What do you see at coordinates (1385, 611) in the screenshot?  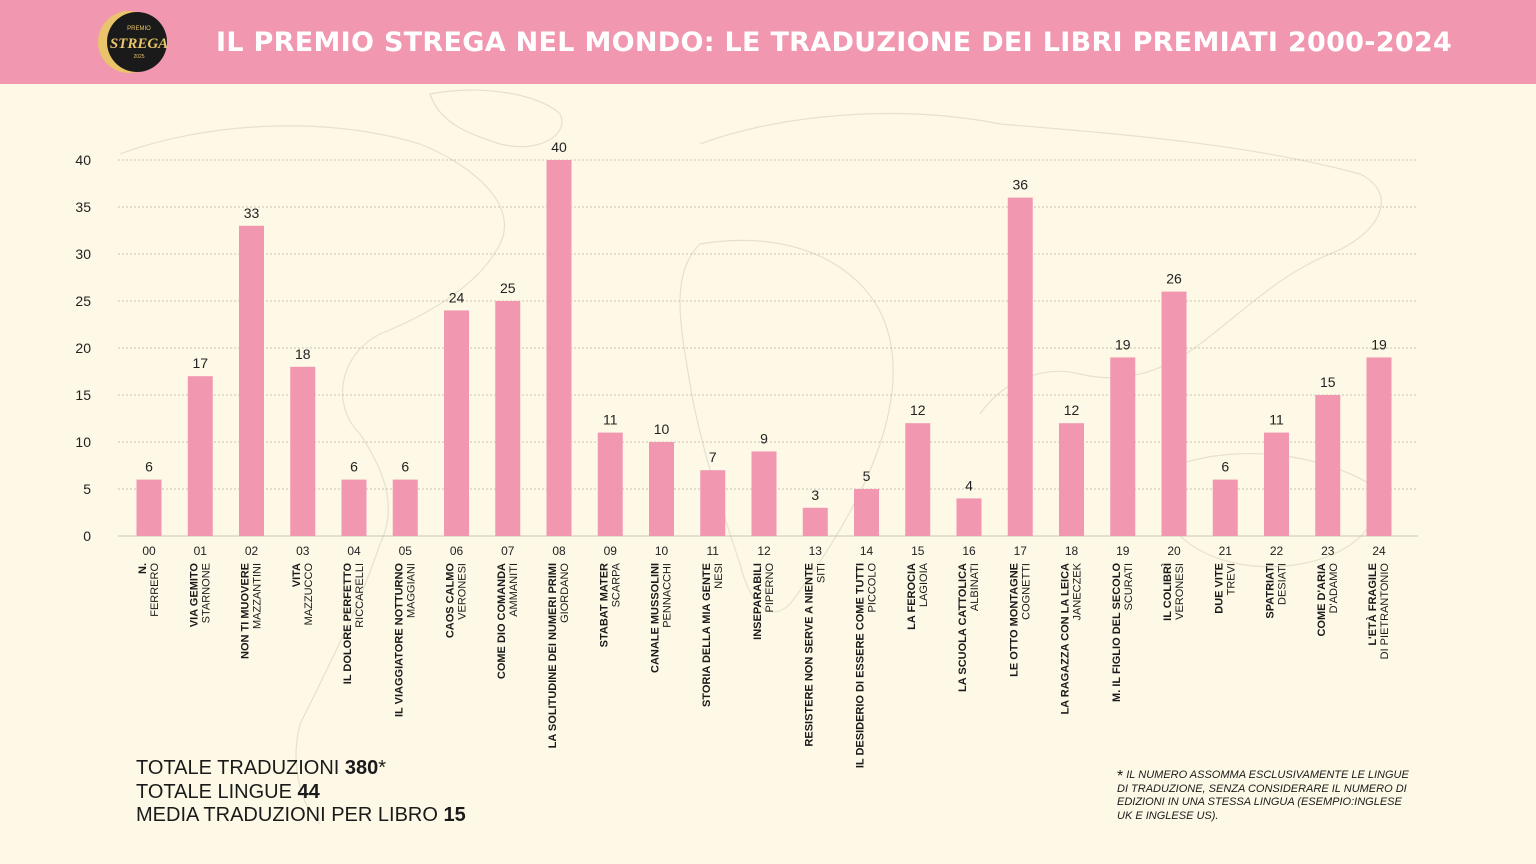 I see `book-author-label: DI PIETRANTONIO` at bounding box center [1385, 611].